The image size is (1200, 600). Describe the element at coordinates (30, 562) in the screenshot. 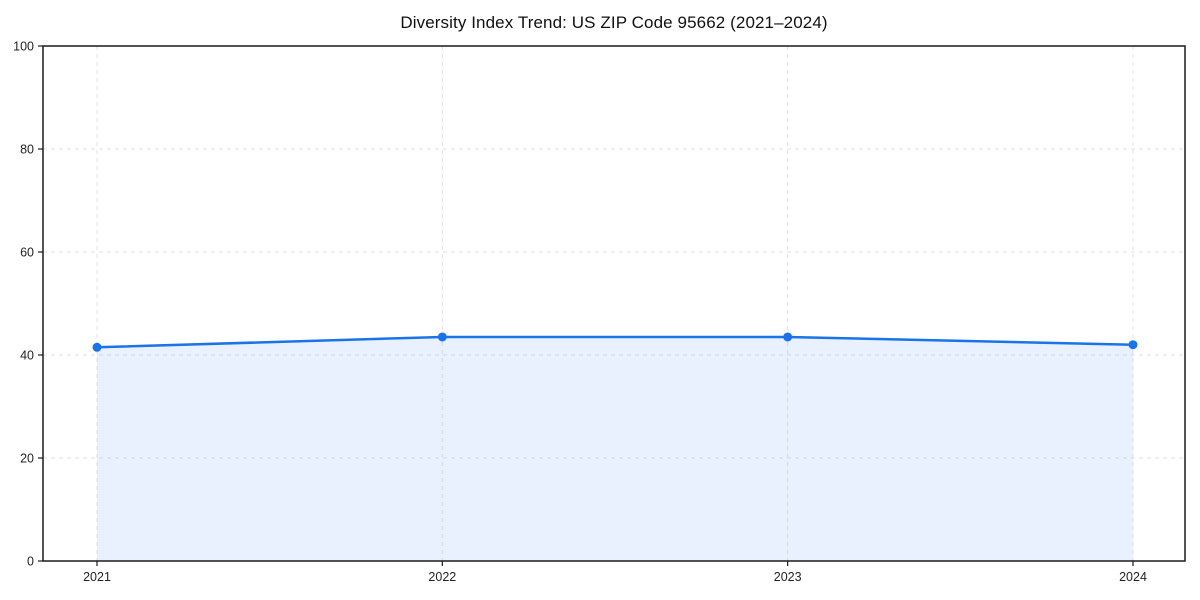

I see `y-tick-label: 0` at that location.